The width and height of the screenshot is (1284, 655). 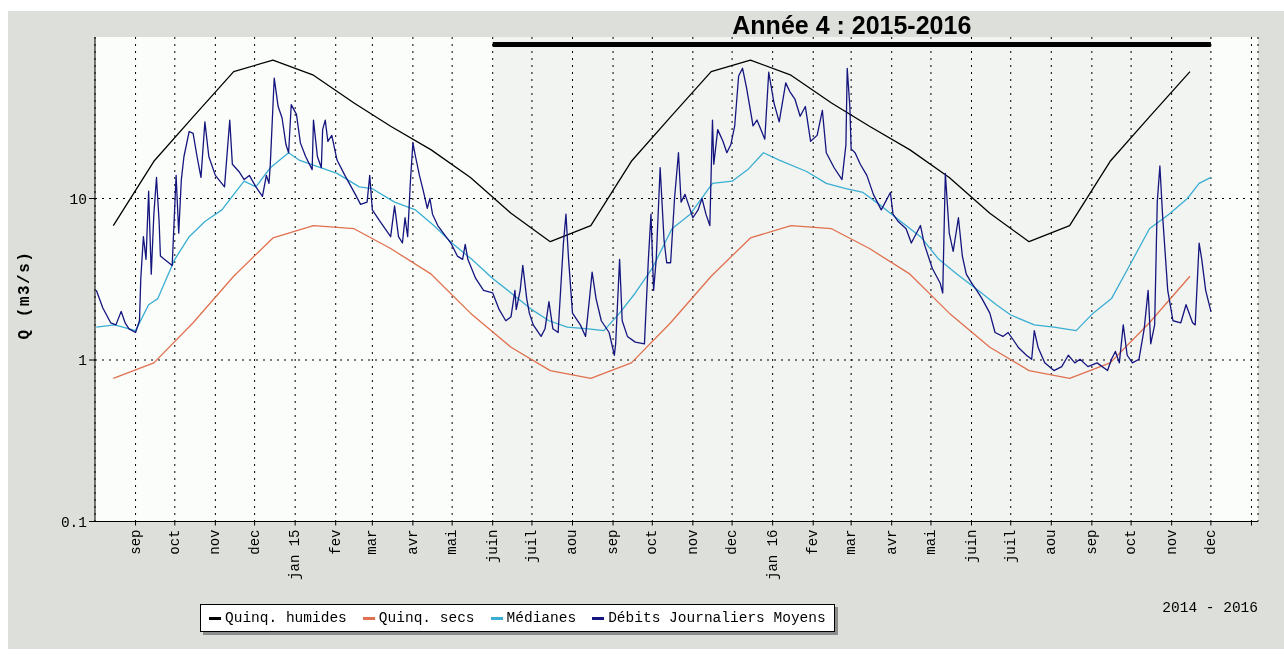 I want to click on legend-label: Quinq. secs, so click(x=426, y=618).